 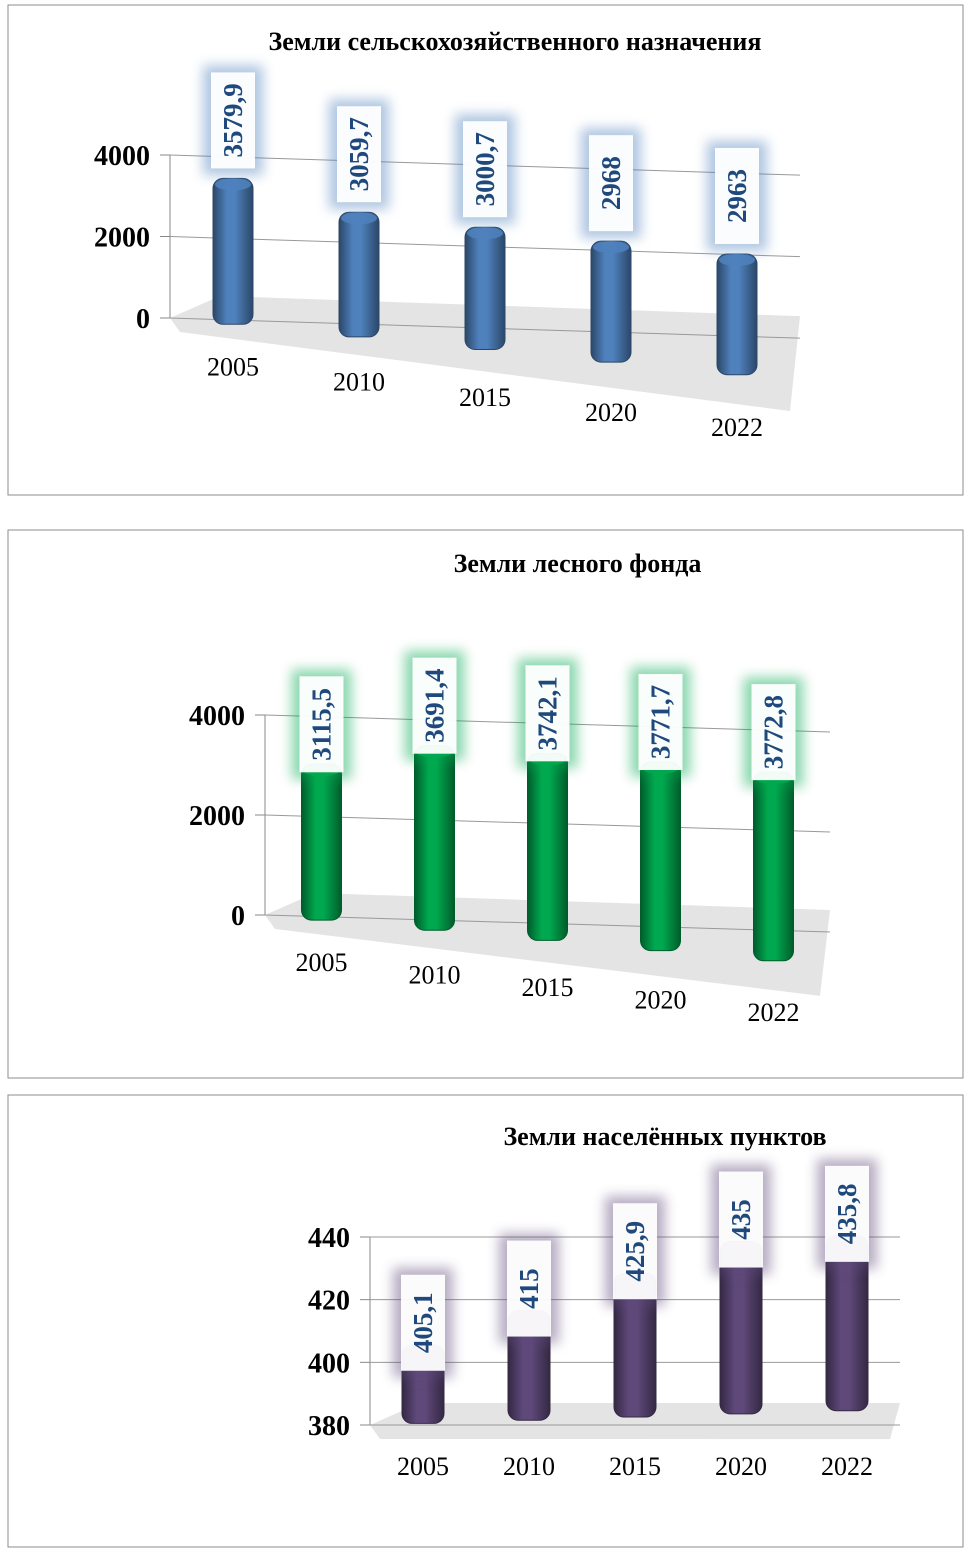 I want to click on value-label: 2963, so click(x=737, y=196).